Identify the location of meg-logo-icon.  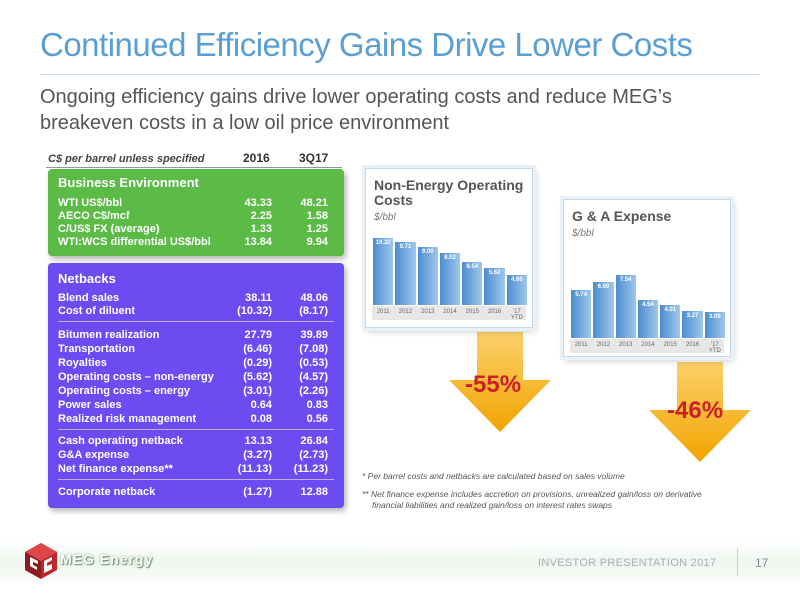
(41, 561).